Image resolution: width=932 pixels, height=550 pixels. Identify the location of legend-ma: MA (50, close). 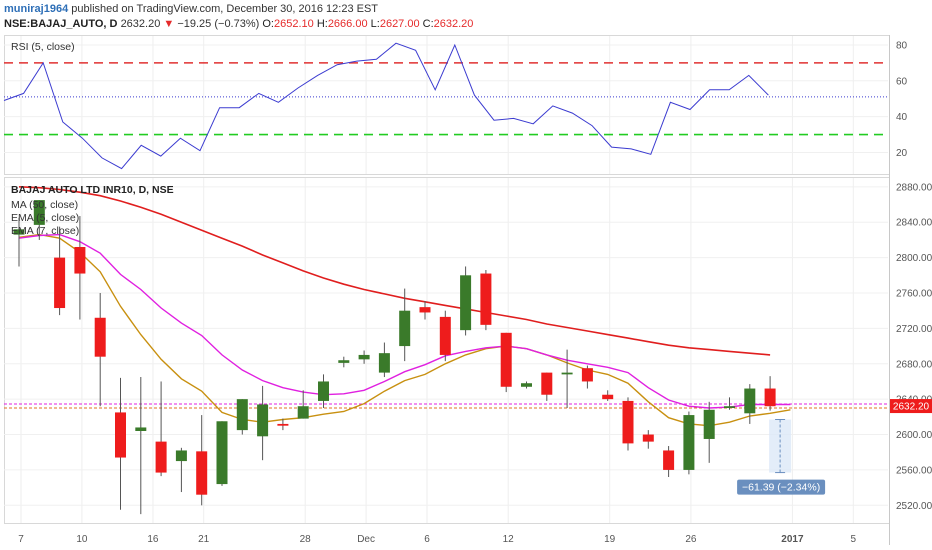
(44, 205).